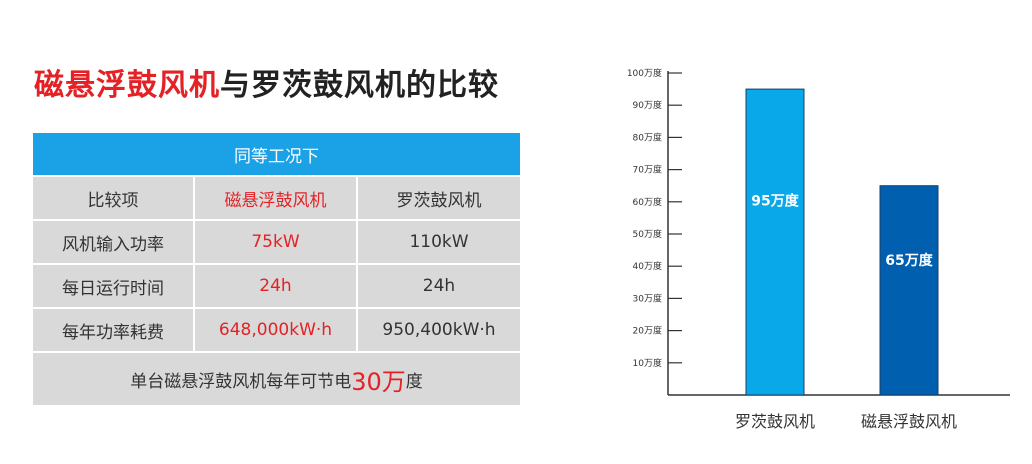 The width and height of the screenshot is (1032, 464). What do you see at coordinates (439, 242) in the screenshot?
I see `row-roots-value: 110kW` at bounding box center [439, 242].